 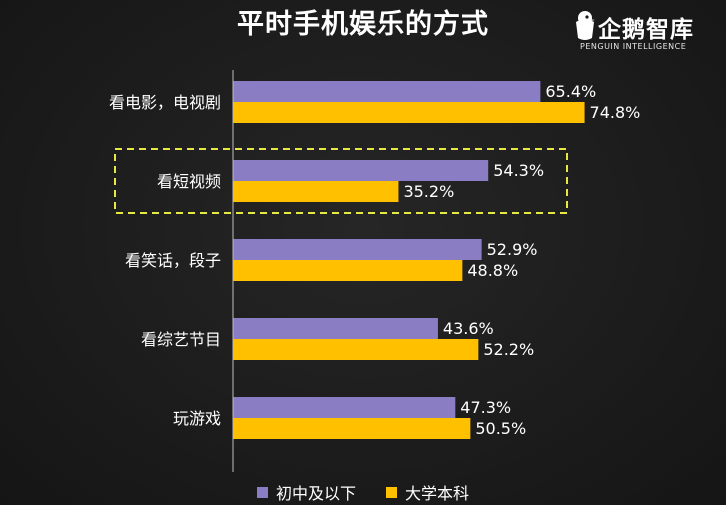 I want to click on data-label: 74.8%, so click(x=615, y=112).